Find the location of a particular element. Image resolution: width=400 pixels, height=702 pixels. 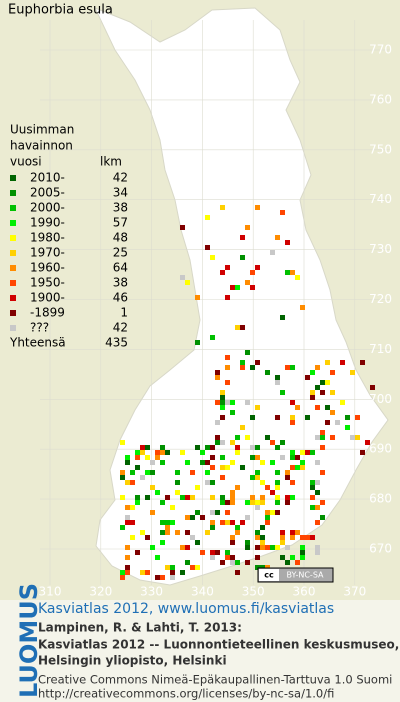

easting-label: 330 is located at coordinates (151, 592).